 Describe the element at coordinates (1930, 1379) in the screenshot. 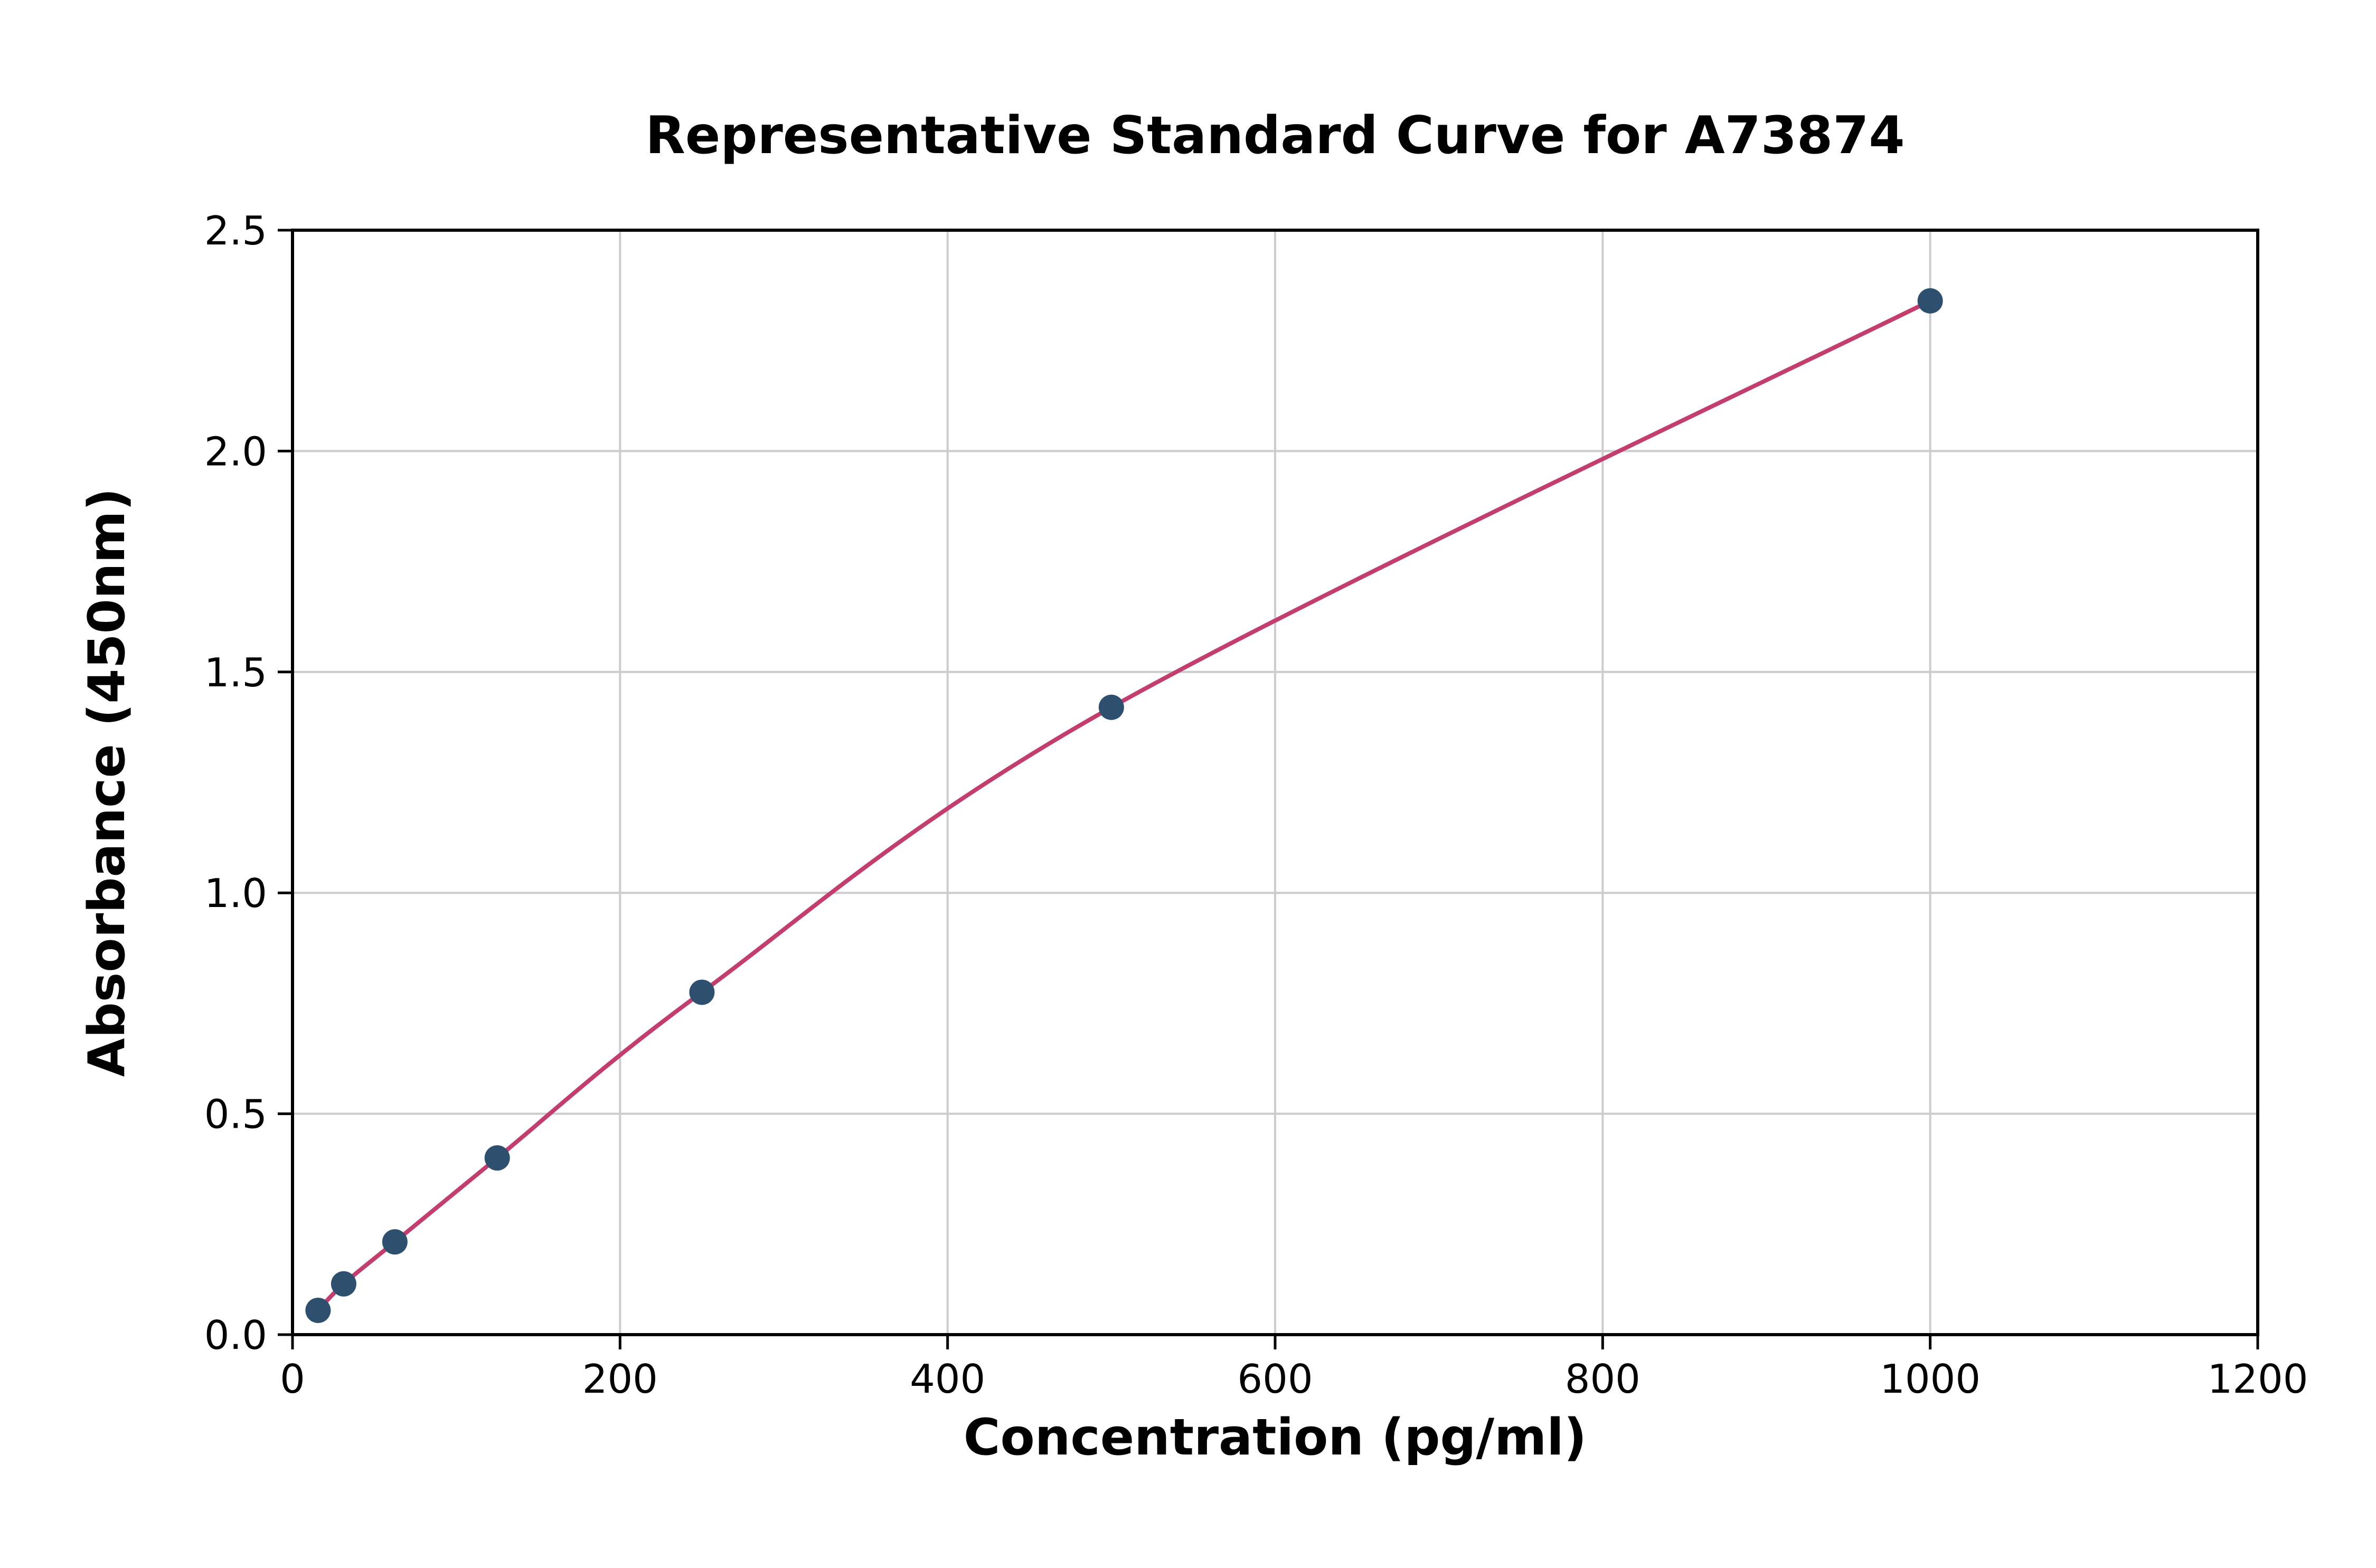

I see `x-tick-label: 1000` at that location.